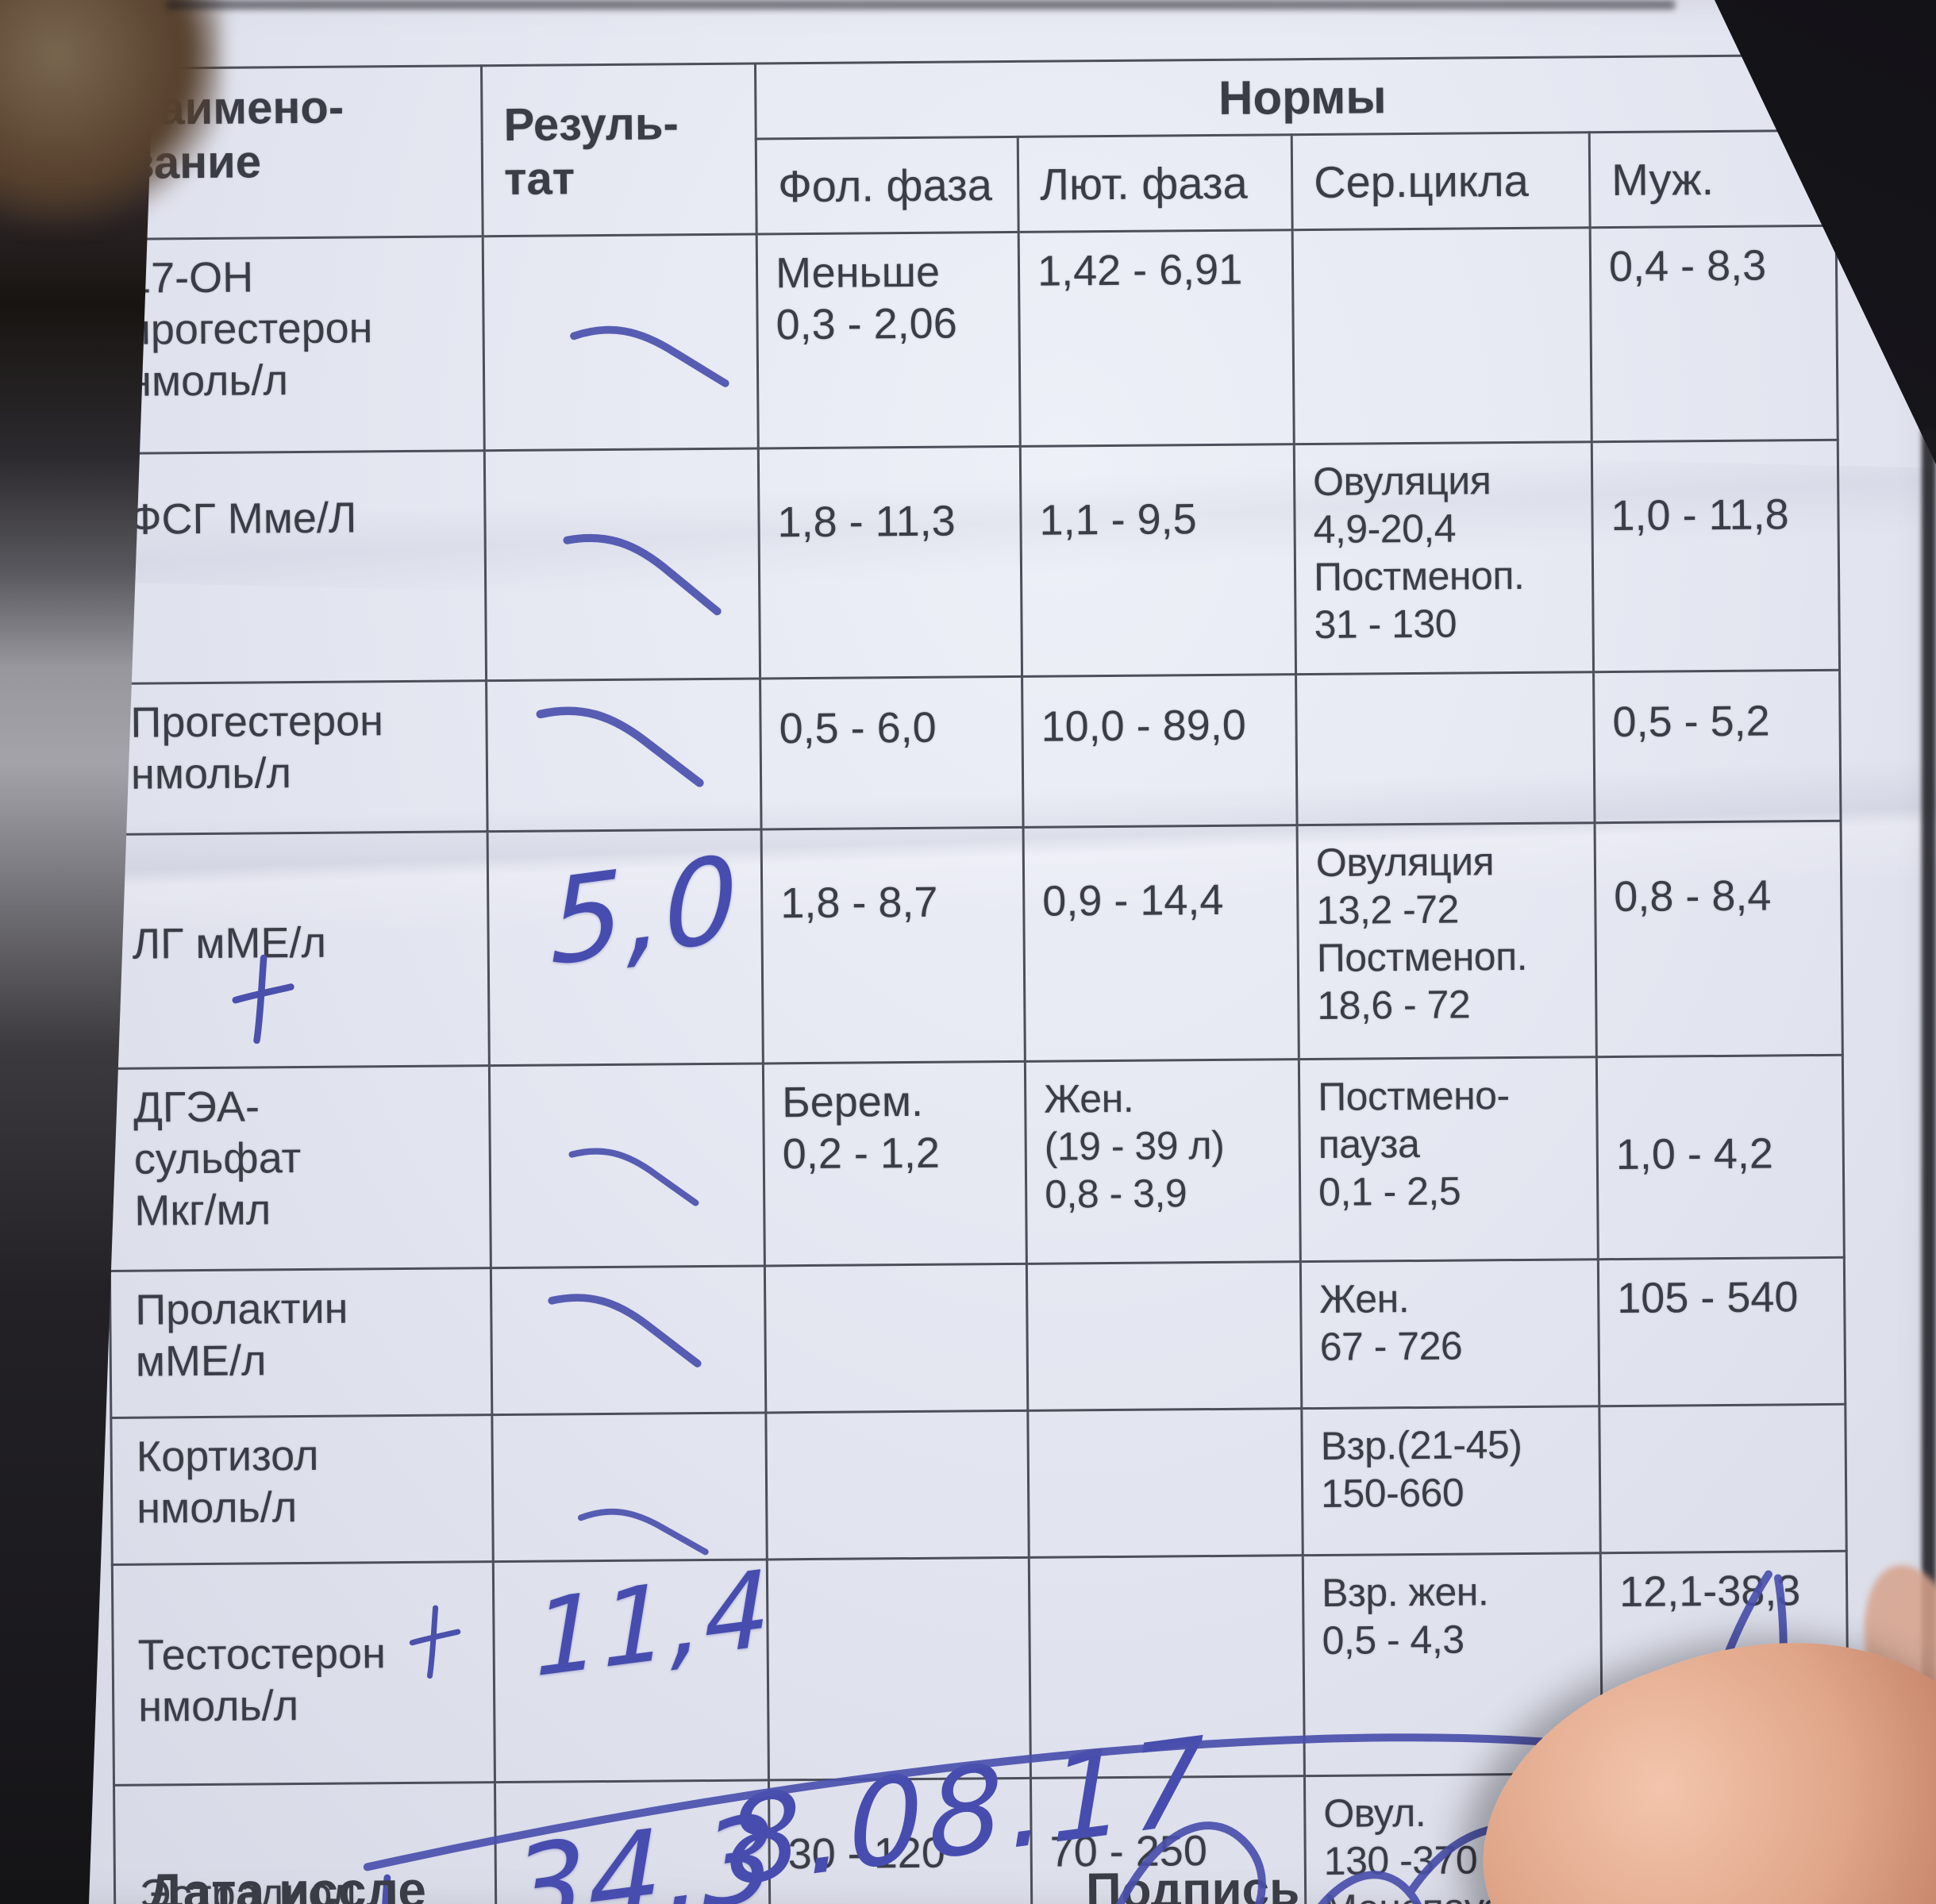 Image resolution: width=1936 pixels, height=1904 pixels. Describe the element at coordinates (1295, 97) in the screenshot. I see `column-header-norms: Нормы` at that location.